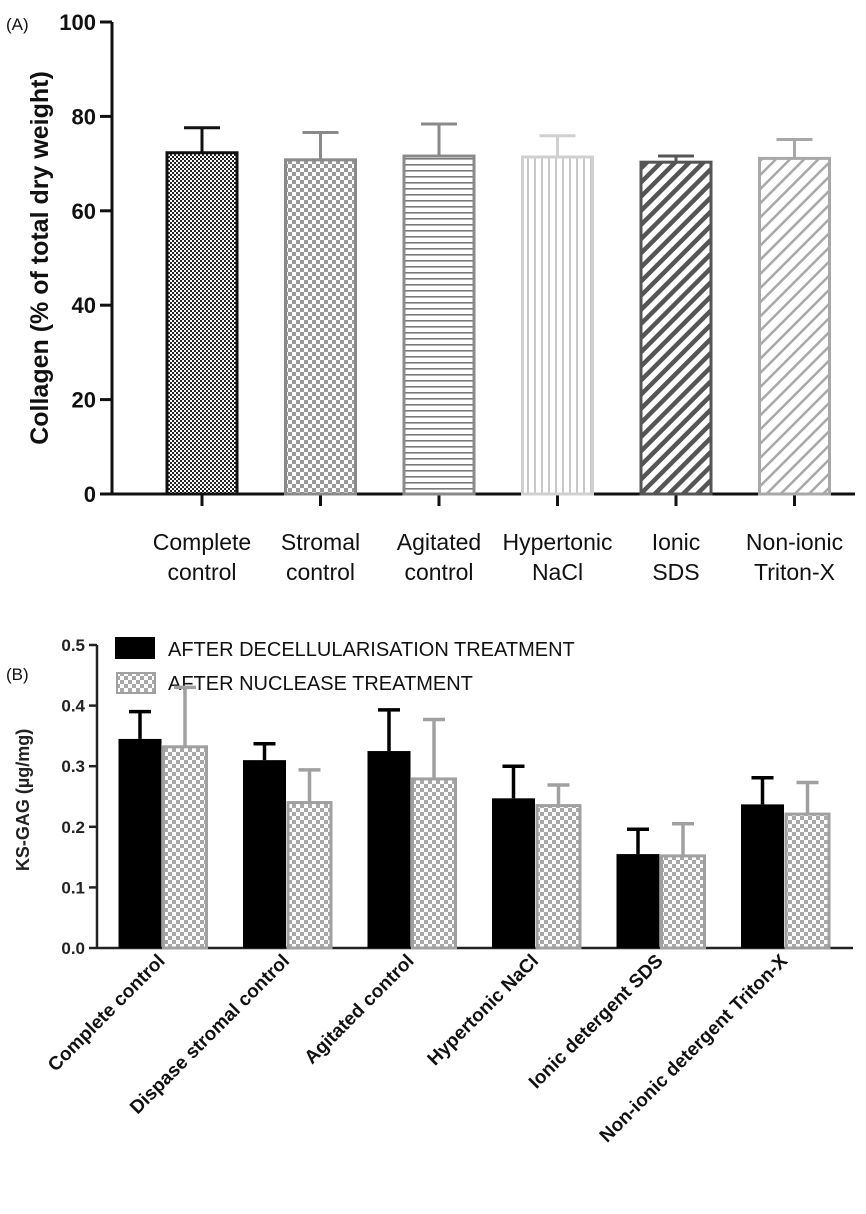 This screenshot has width=866, height=1214. What do you see at coordinates (558, 542) in the screenshot?
I see `panel-a-category-label: Hypertonic` at bounding box center [558, 542].